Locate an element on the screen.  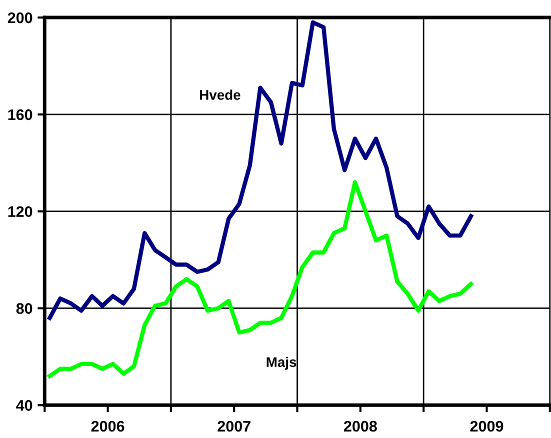
x-tick-label: 2008 is located at coordinates (360, 426).